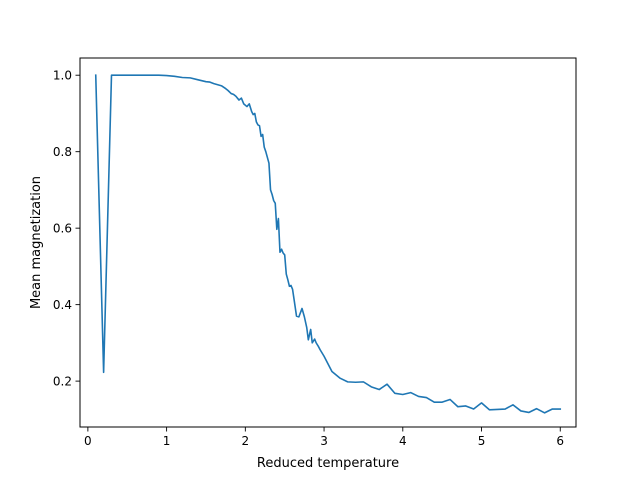 The image size is (640, 480). I want to click on x-tick-label: 3, so click(324, 441).